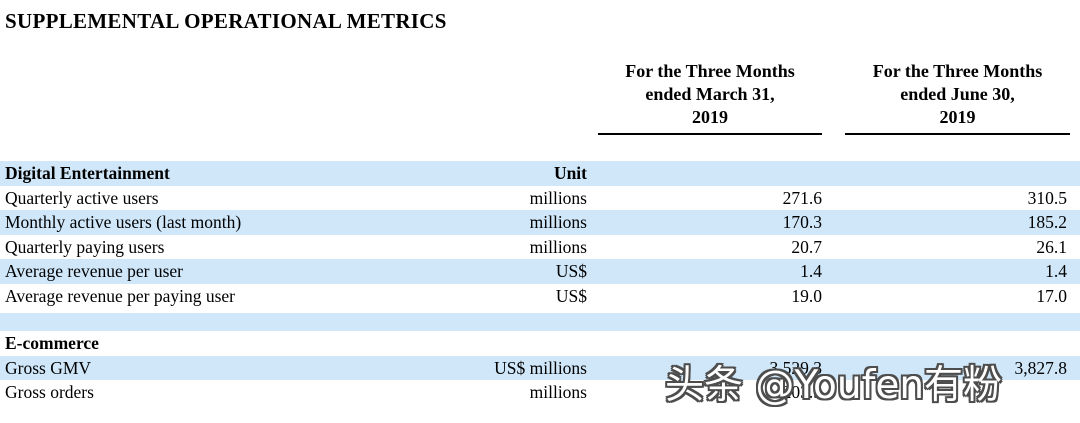 Image resolution: width=1080 pixels, height=423 pixels. Describe the element at coordinates (1051, 295) in the screenshot. I see `value-june: 17.0` at that location.